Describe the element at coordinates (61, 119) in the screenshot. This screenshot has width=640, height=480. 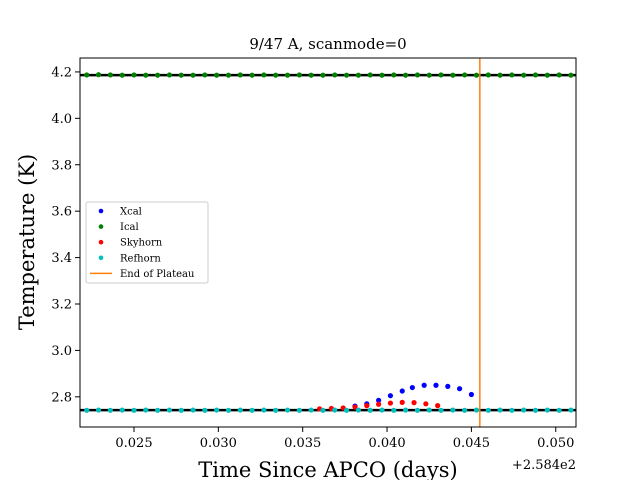
I see `y-tick-label-6: 4.0` at that location.